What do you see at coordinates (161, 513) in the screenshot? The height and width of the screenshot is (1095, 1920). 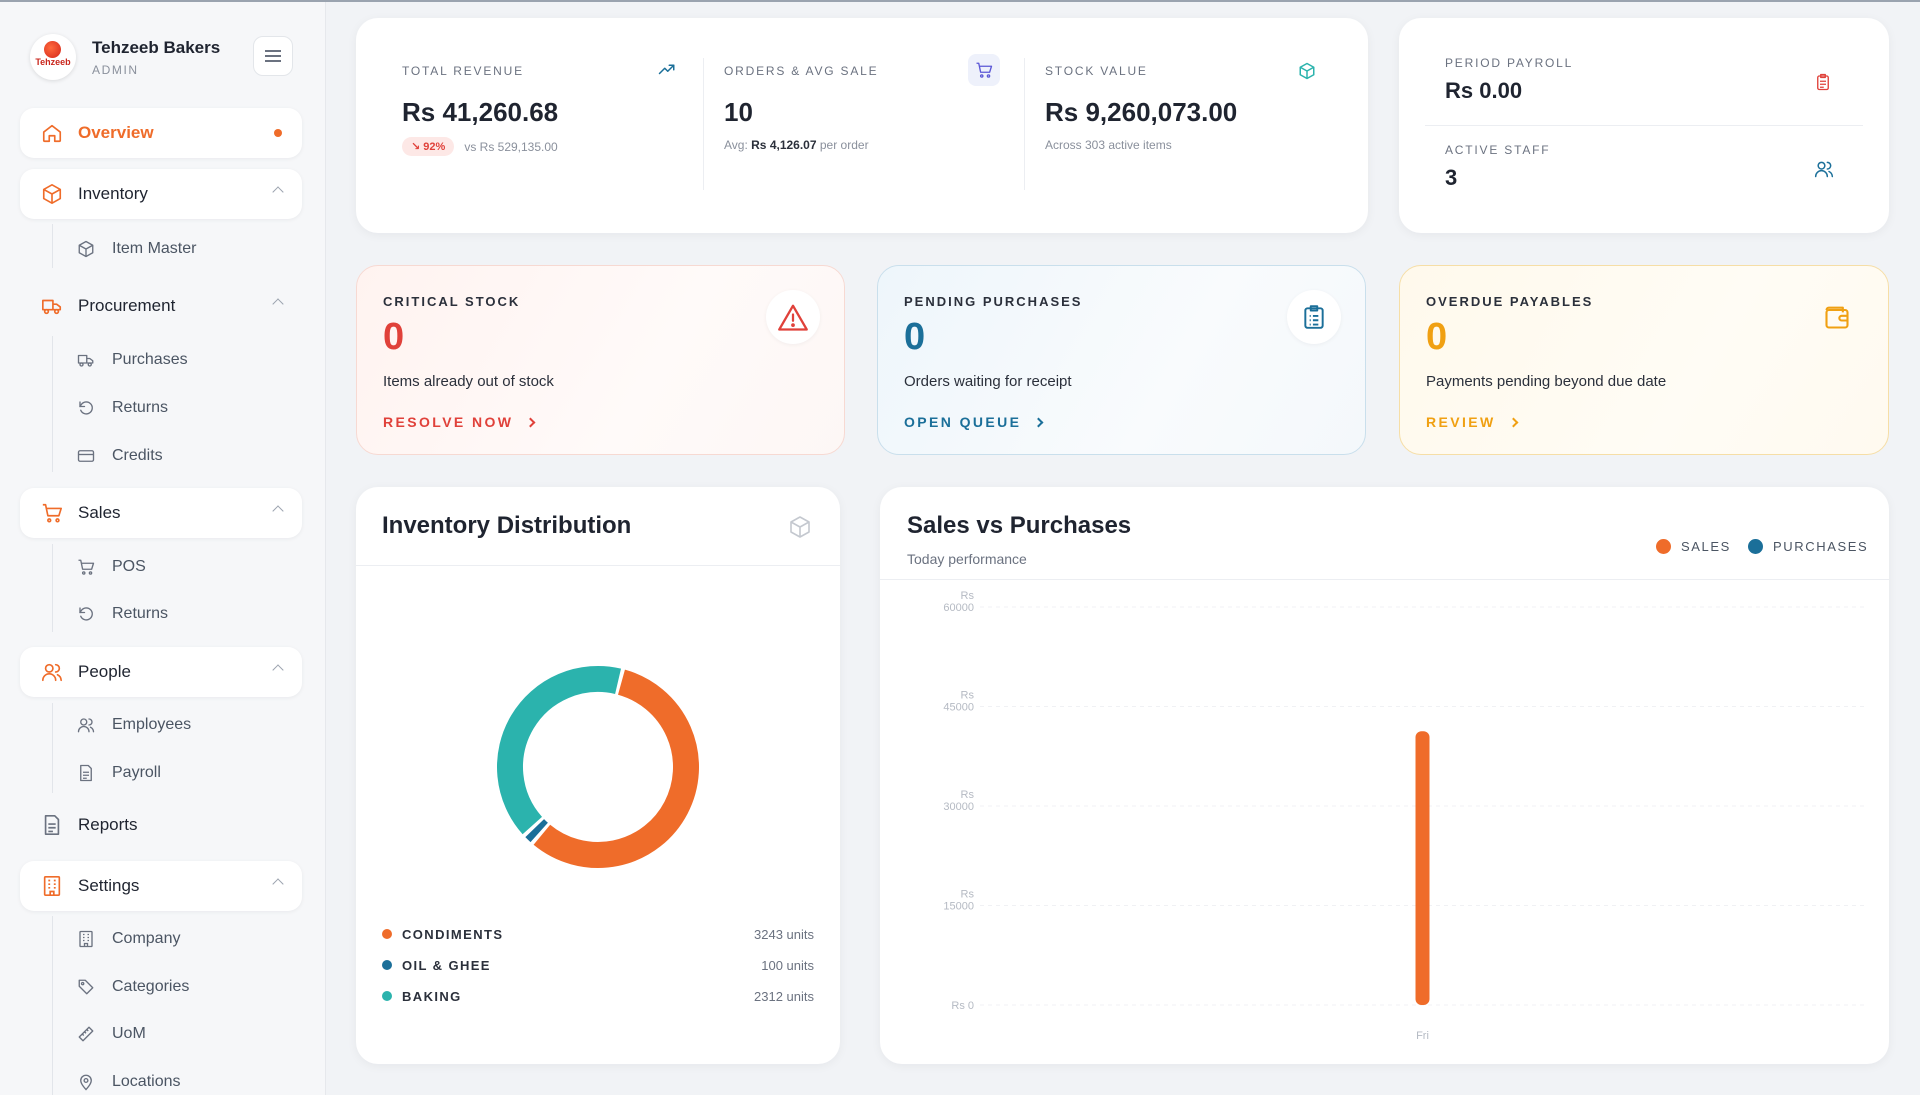 I see `nav-sales: Sales` at bounding box center [161, 513].